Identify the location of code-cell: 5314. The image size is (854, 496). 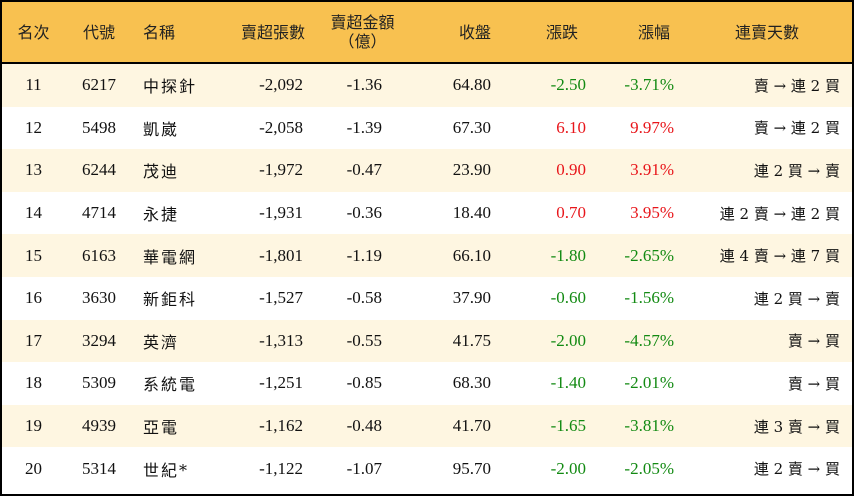
(99, 468).